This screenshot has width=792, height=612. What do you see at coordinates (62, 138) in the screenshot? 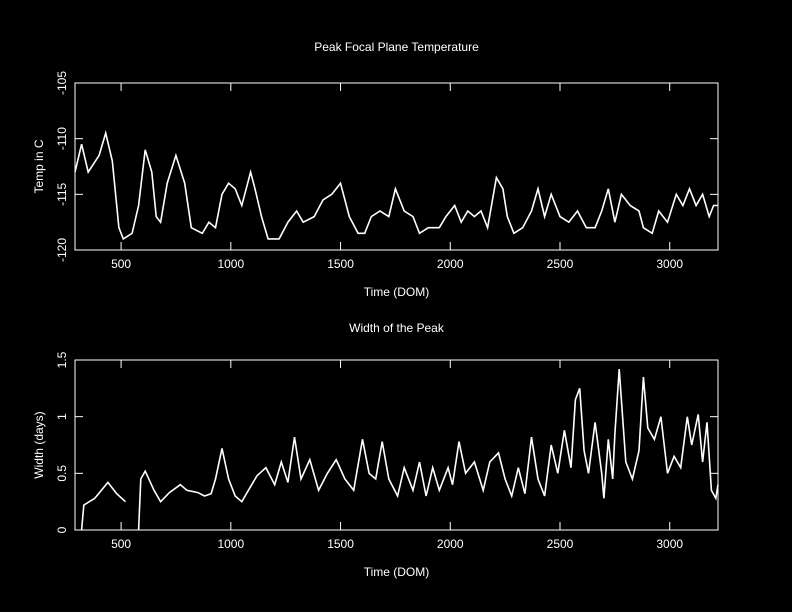
I see `y-tick-label: -110` at bounding box center [62, 138].